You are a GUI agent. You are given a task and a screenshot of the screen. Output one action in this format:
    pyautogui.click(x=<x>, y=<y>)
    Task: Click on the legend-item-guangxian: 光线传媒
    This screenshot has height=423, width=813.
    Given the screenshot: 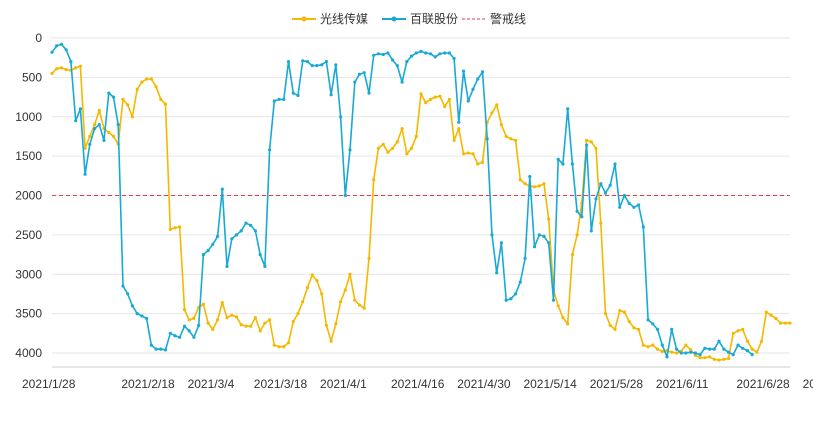 What is the action you would take?
    pyautogui.click(x=330, y=18)
    